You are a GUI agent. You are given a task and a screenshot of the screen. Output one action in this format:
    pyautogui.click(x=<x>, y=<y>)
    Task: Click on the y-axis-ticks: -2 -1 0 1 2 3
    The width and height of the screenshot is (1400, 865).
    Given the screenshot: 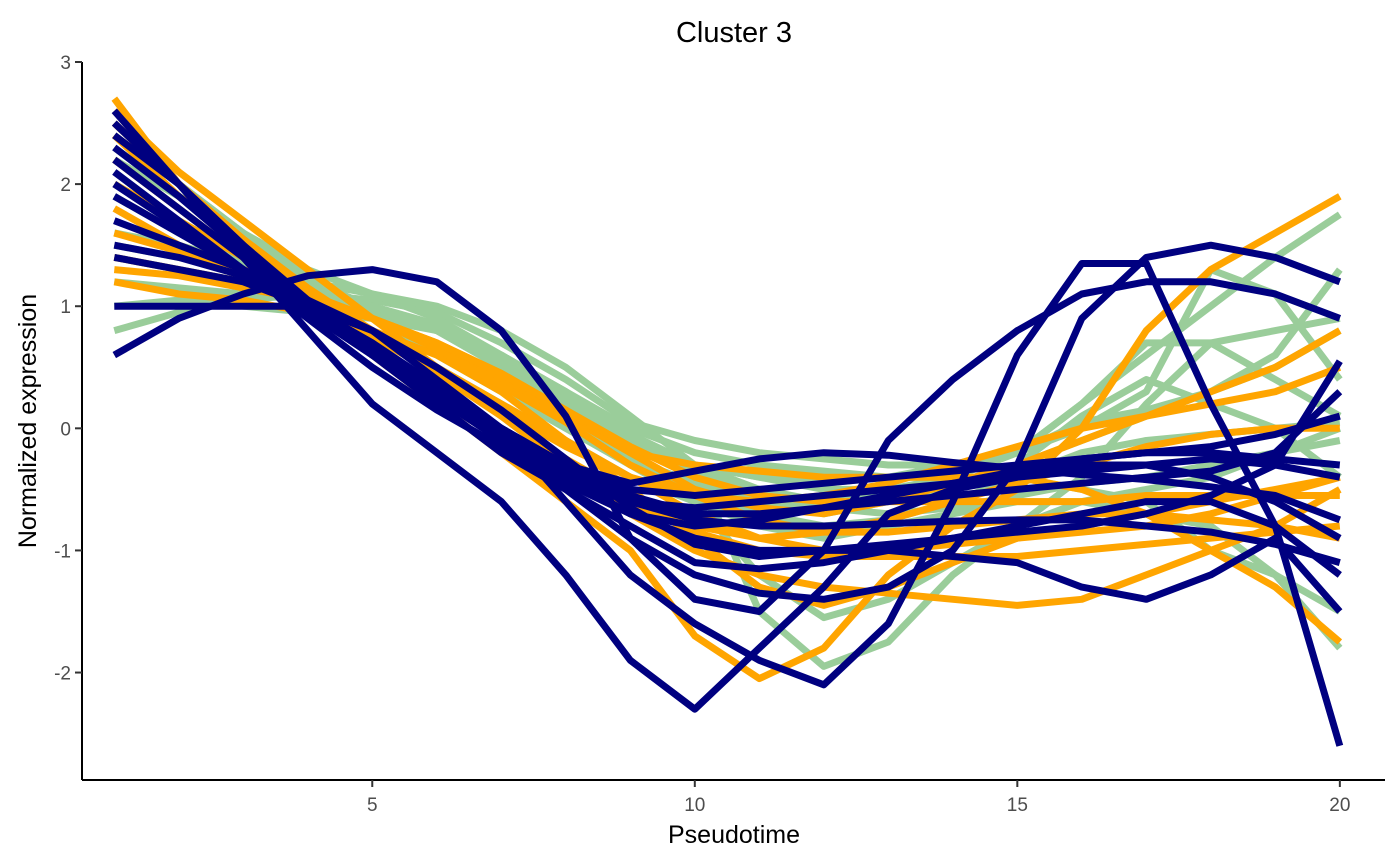 What is the action you would take?
    pyautogui.click(x=68, y=369)
    